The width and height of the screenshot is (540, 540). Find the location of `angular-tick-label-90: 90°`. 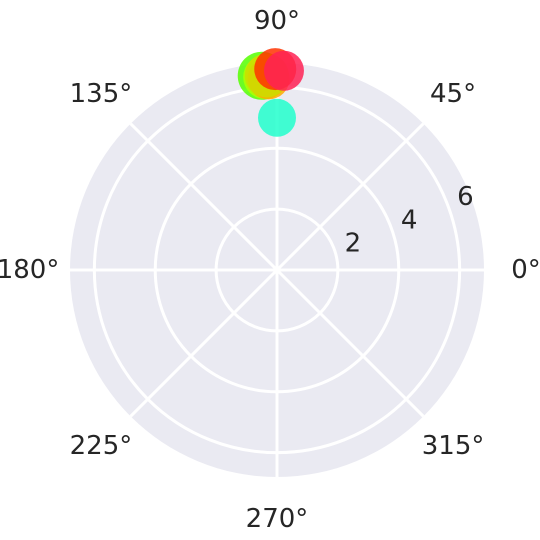

angular-tick-label-90: 90° is located at coordinates (277, 21).